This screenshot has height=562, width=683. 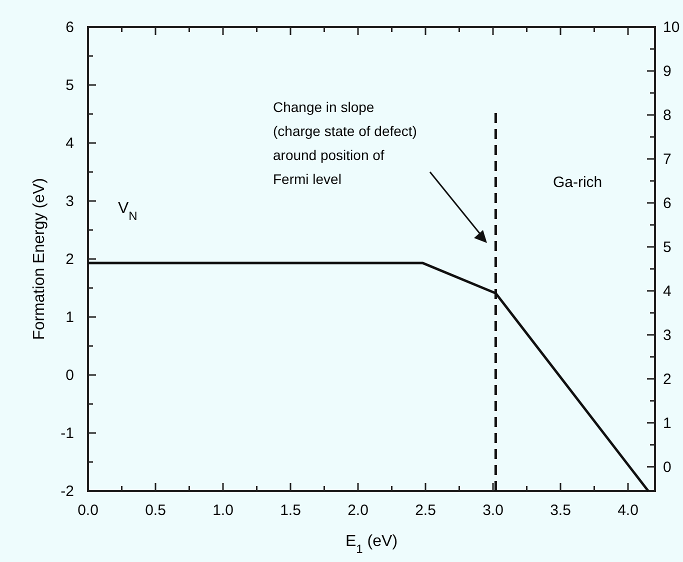 I want to click on x-tick-label: 0.0, so click(x=88, y=510).